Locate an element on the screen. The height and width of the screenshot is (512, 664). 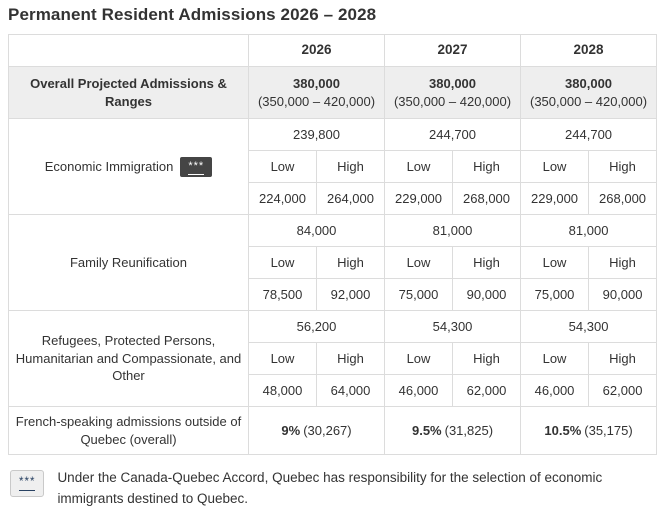
economic-high-2027: 268,000 is located at coordinates (487, 198).